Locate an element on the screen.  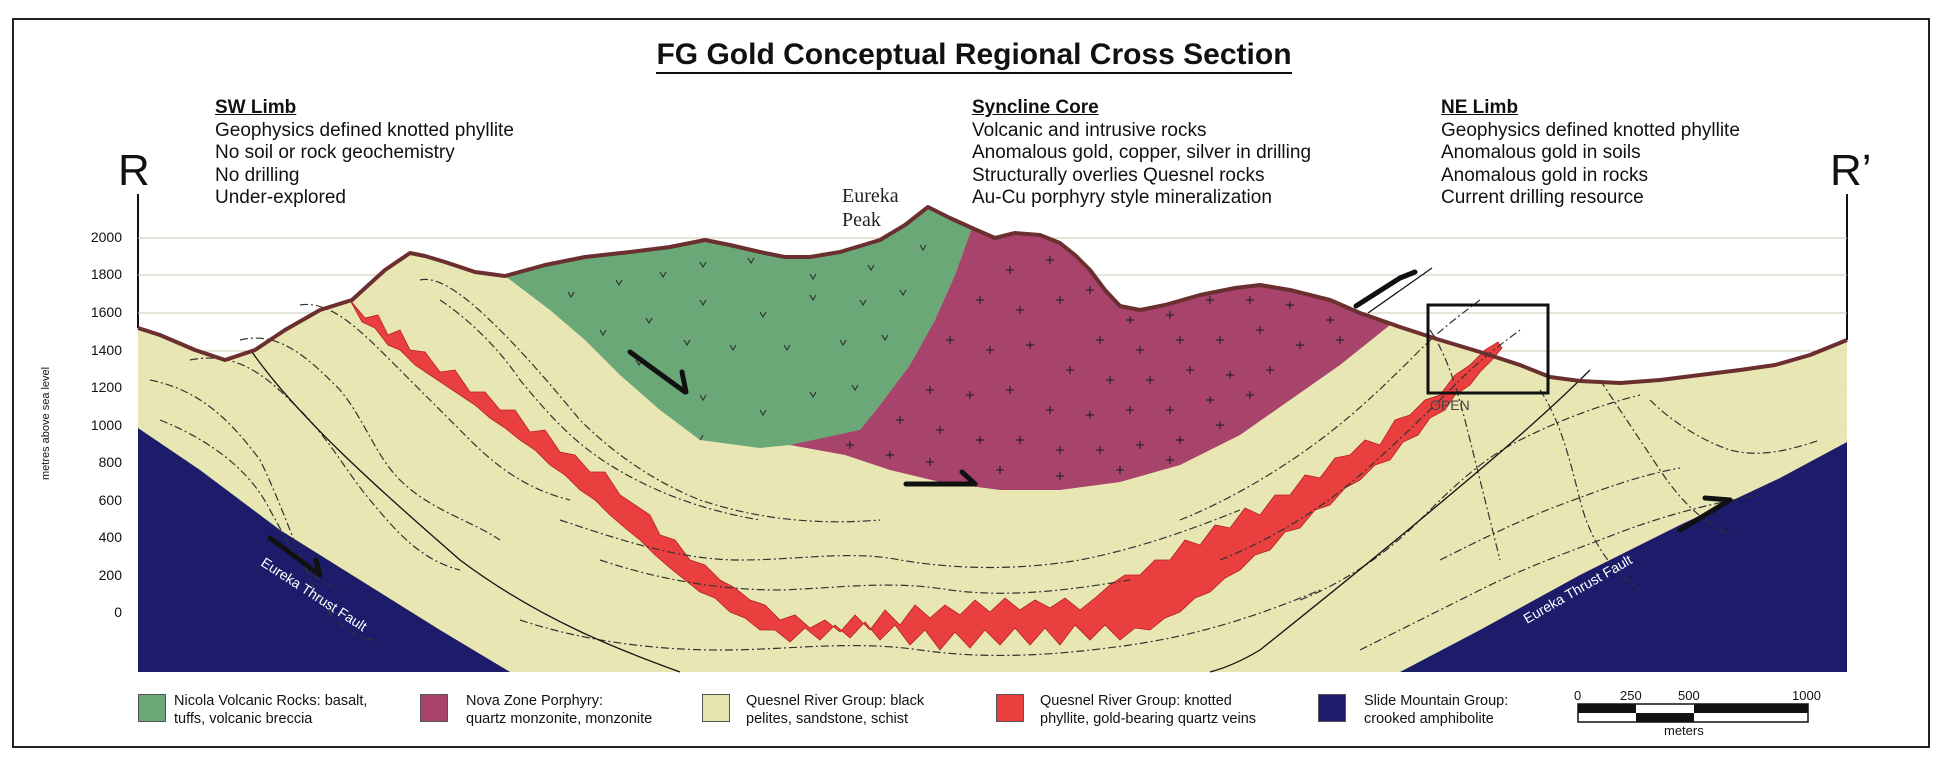
ne-limb-line: Anomalous gold in rocks is located at coordinates (1544, 175).